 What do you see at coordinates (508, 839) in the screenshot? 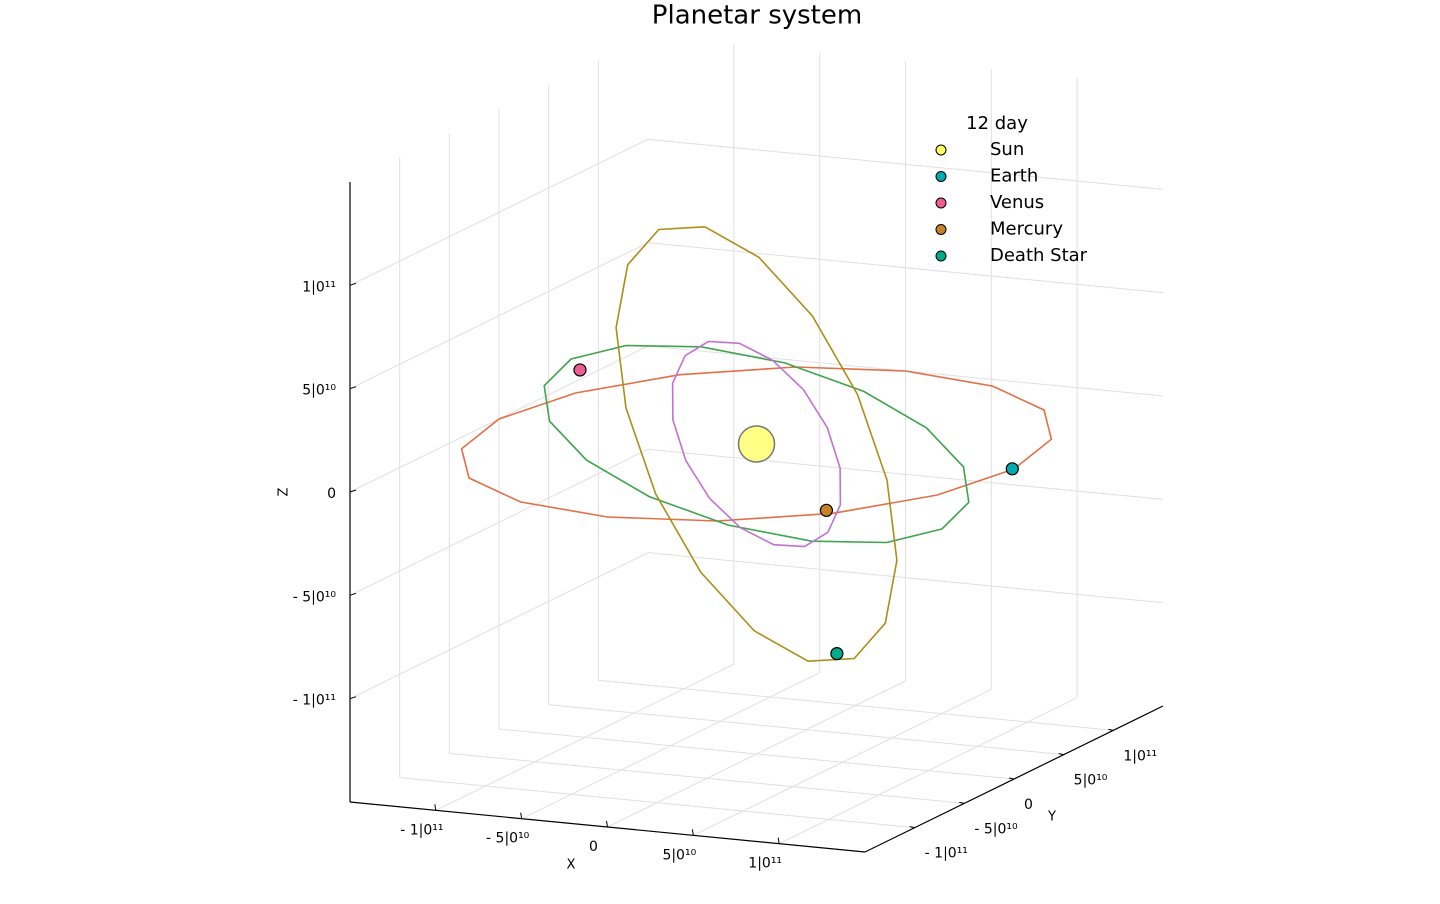
I see `x-tick-label: - 5|0¹⁰` at bounding box center [508, 839].